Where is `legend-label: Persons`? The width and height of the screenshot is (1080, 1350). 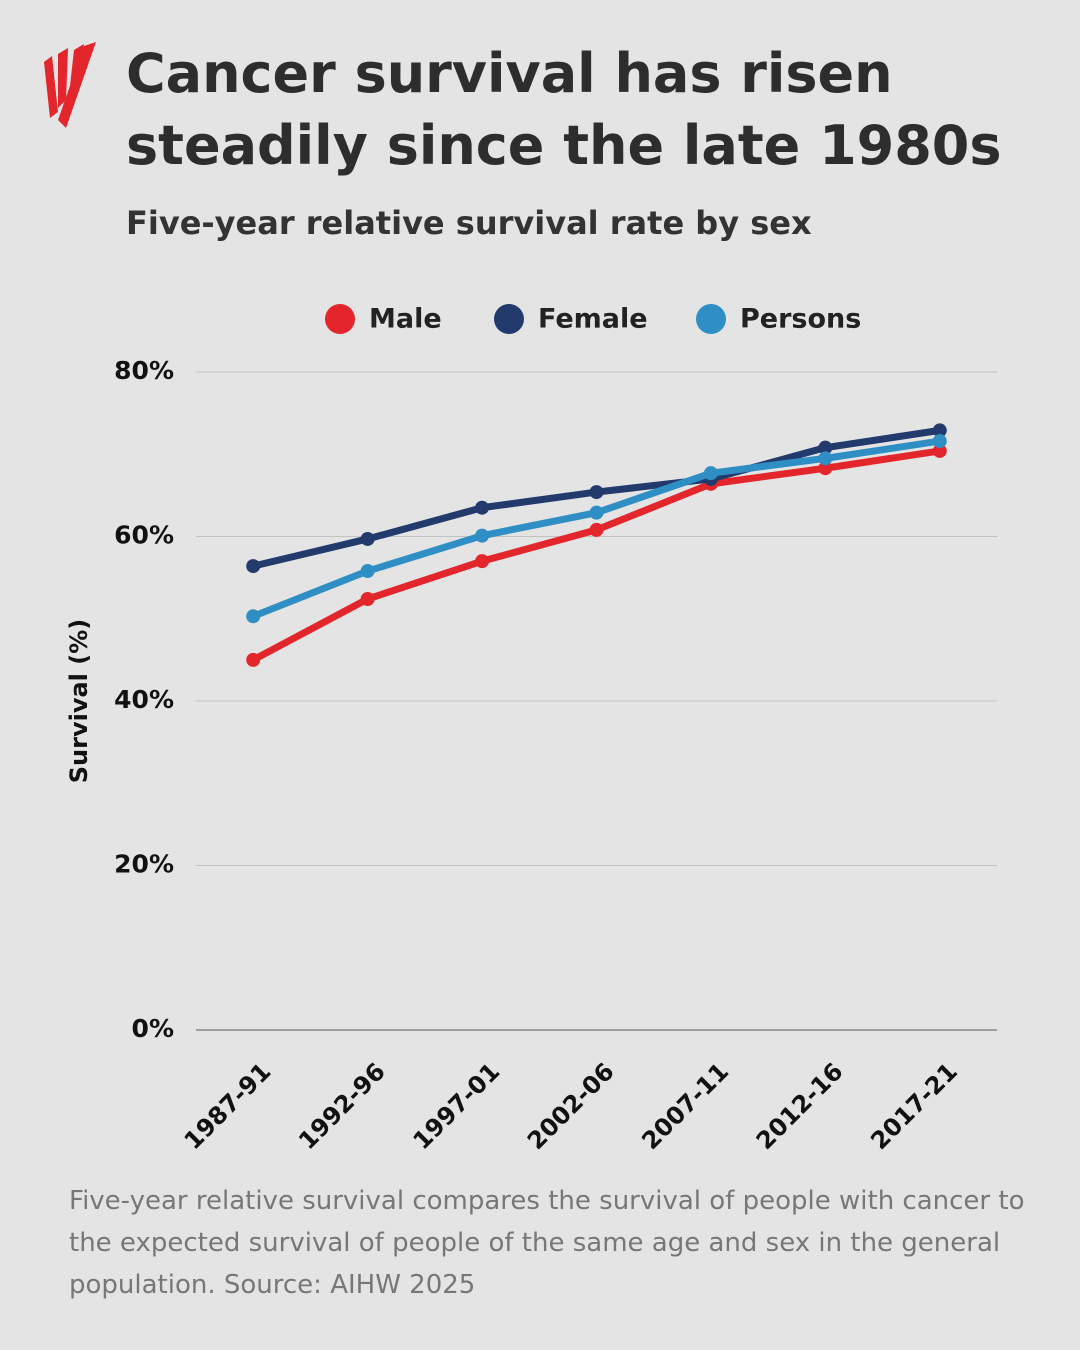 legend-label: Persons is located at coordinates (800, 319).